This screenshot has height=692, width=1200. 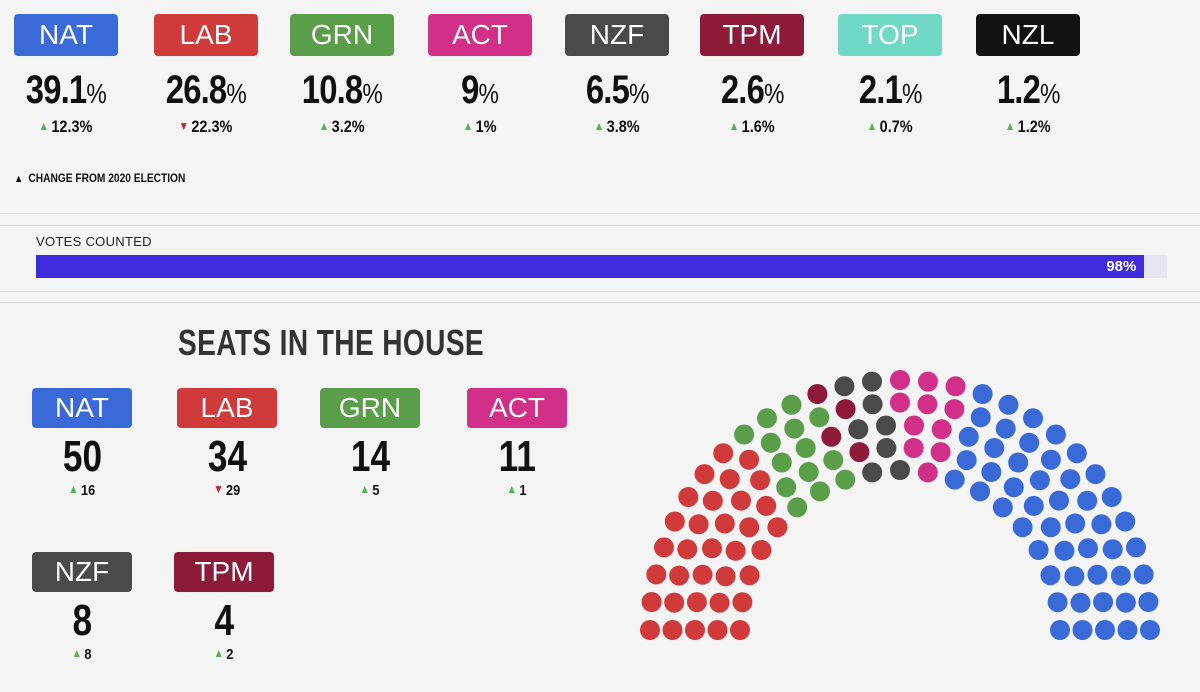 I want to click on vote-change-value: 22.3%, so click(x=212, y=126).